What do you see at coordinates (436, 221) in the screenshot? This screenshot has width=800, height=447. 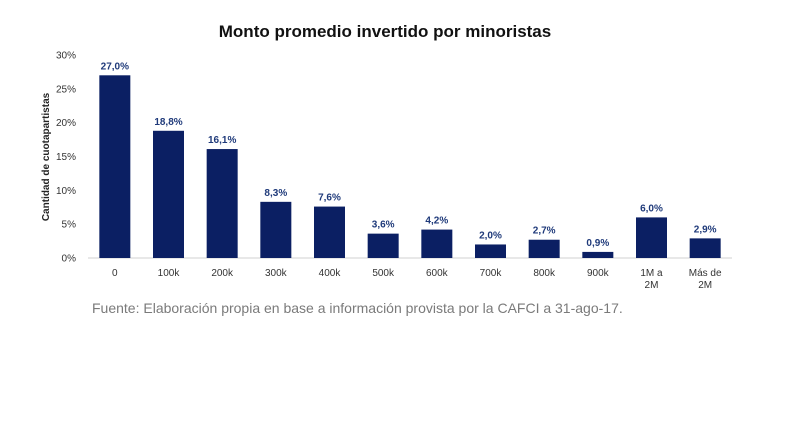 I see `bar-value-label: 4,2%` at bounding box center [436, 221].